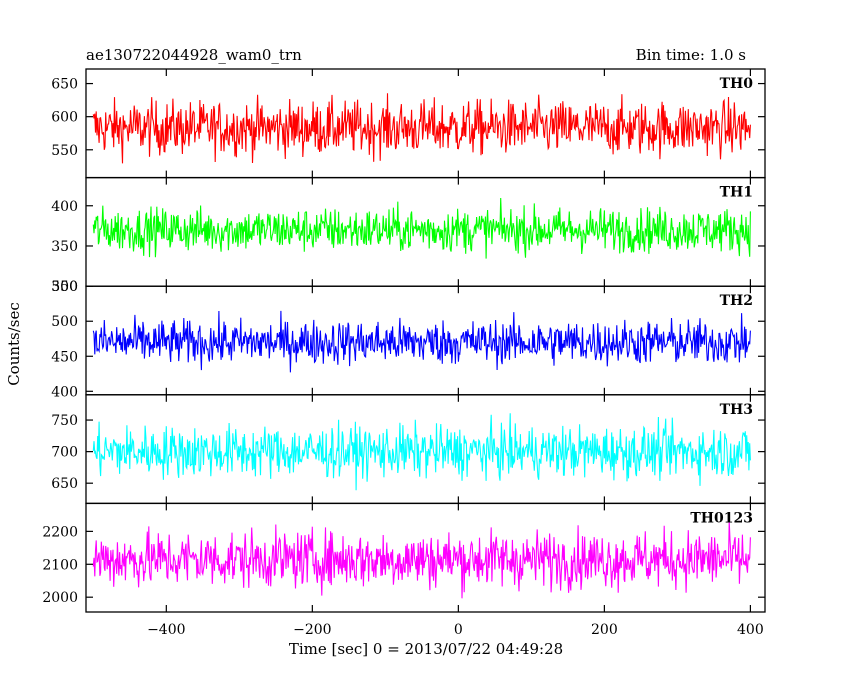 This screenshot has height=680, width=850. Describe the element at coordinates (421, 341) in the screenshot. I see `series-line-th2` at that location.